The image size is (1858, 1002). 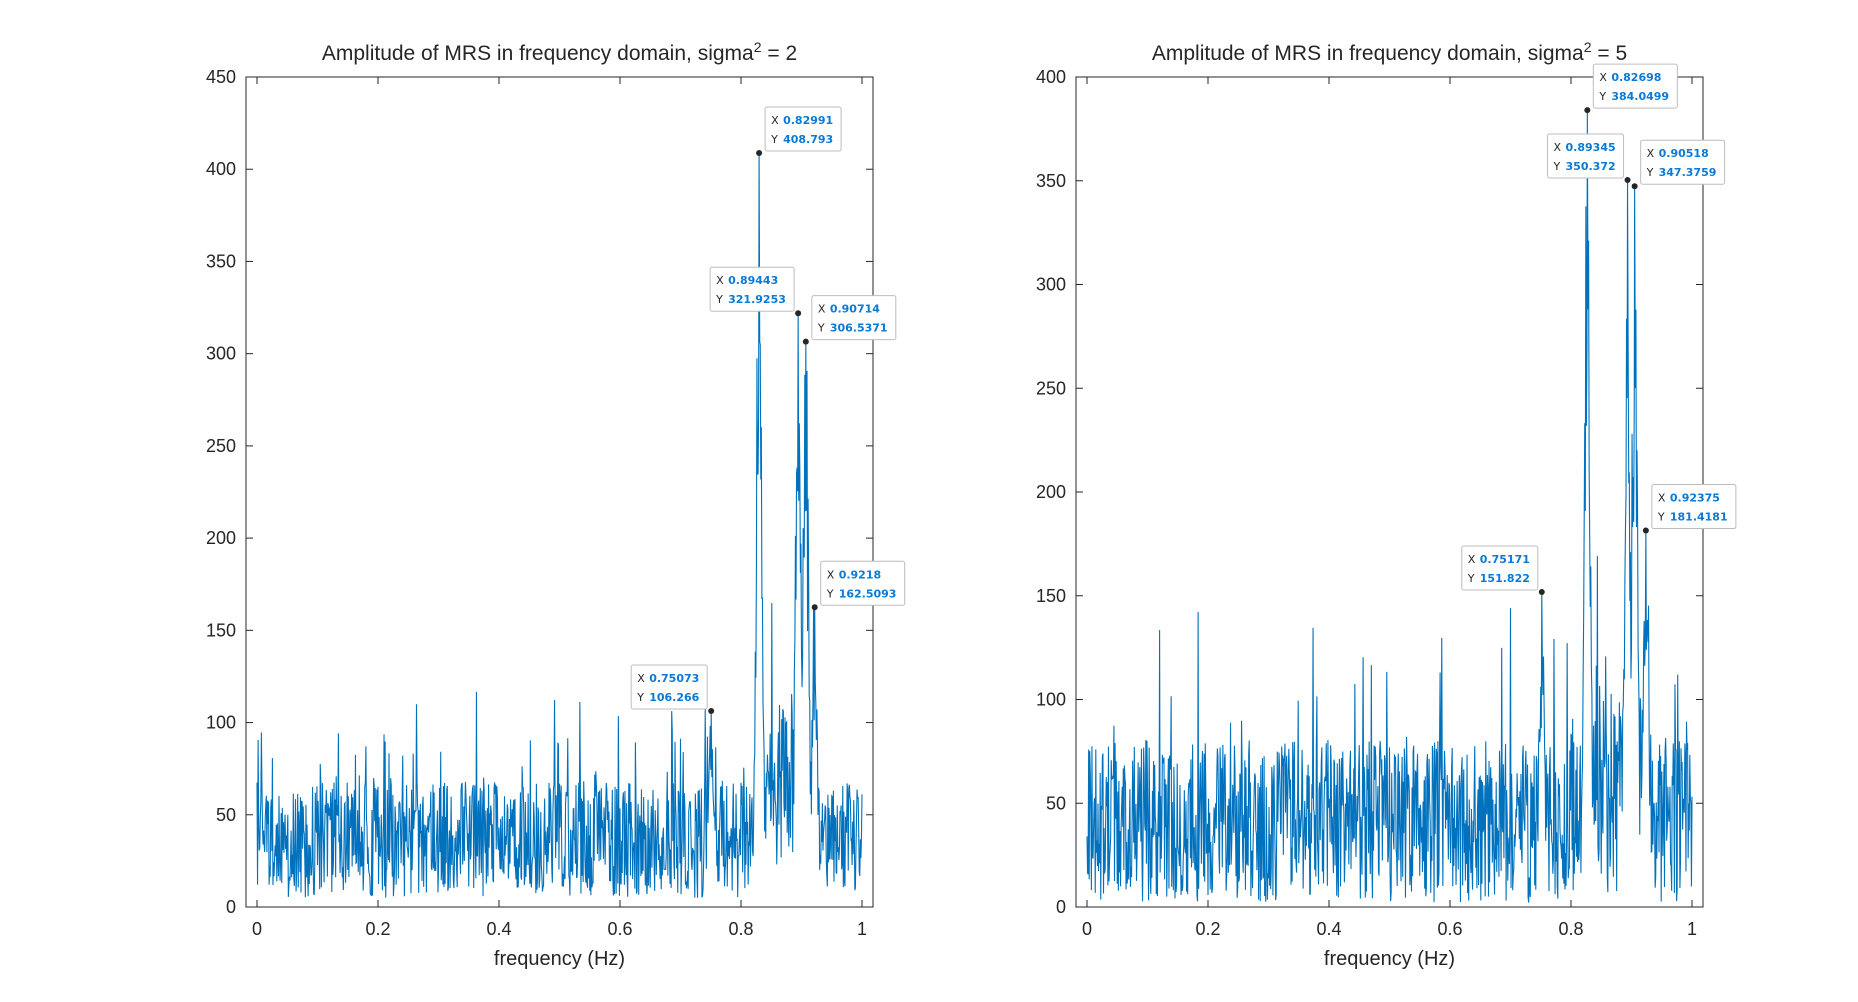 I want to click on datatip-y-value: 321.9253, so click(x=757, y=299).